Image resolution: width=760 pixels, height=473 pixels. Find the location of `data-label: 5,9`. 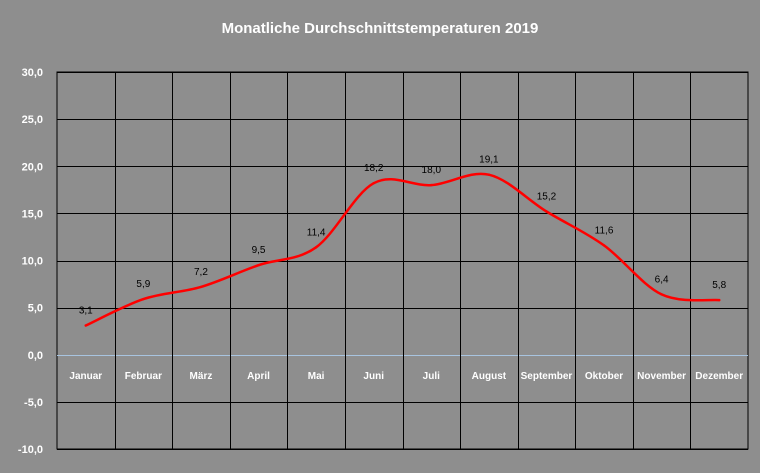

data-label: 5,9 is located at coordinates (143, 284).